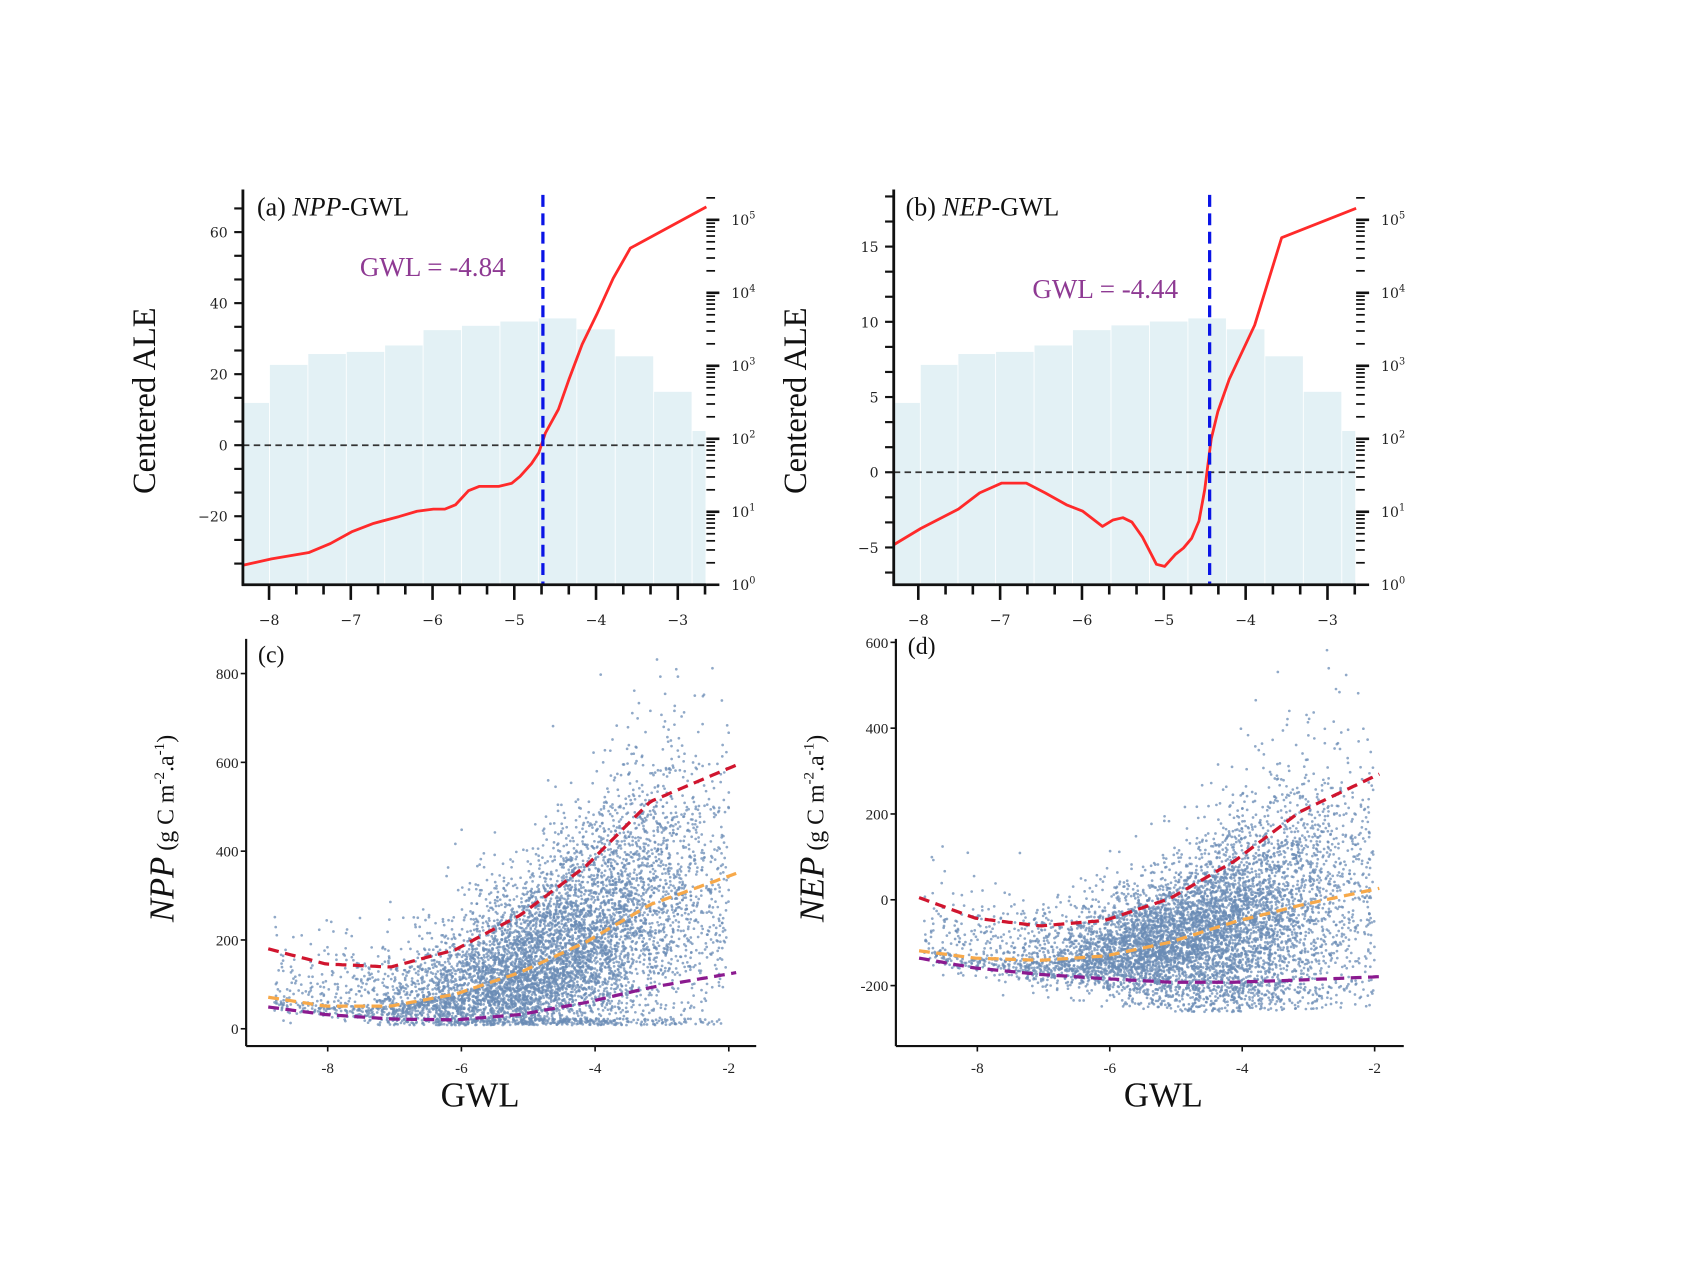  I want to click on x-tick-label: −8, so click(918, 621).